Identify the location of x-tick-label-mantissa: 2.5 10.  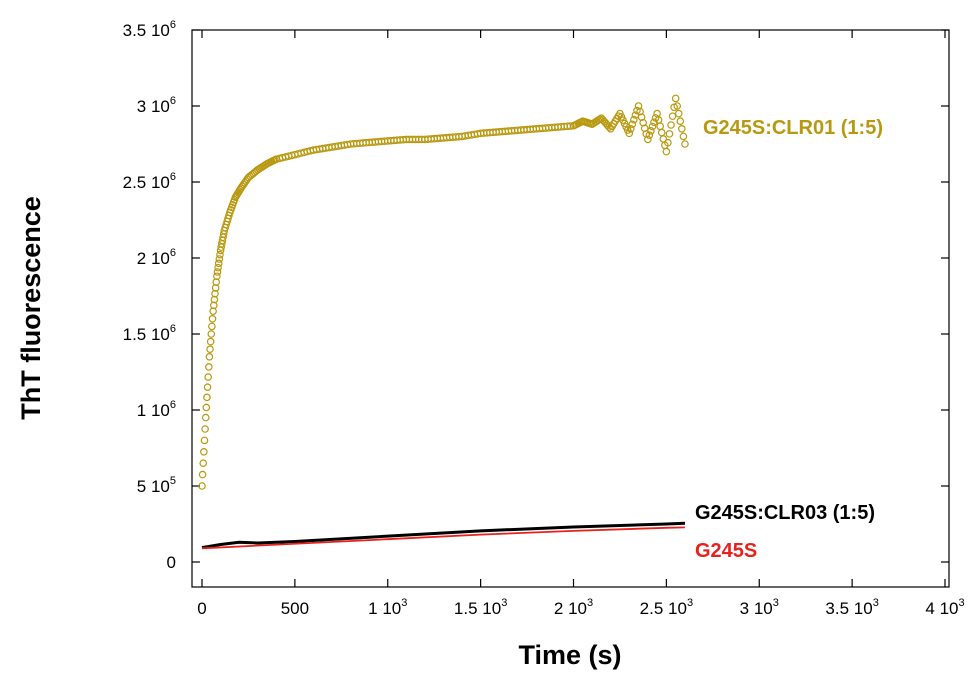
(663, 608).